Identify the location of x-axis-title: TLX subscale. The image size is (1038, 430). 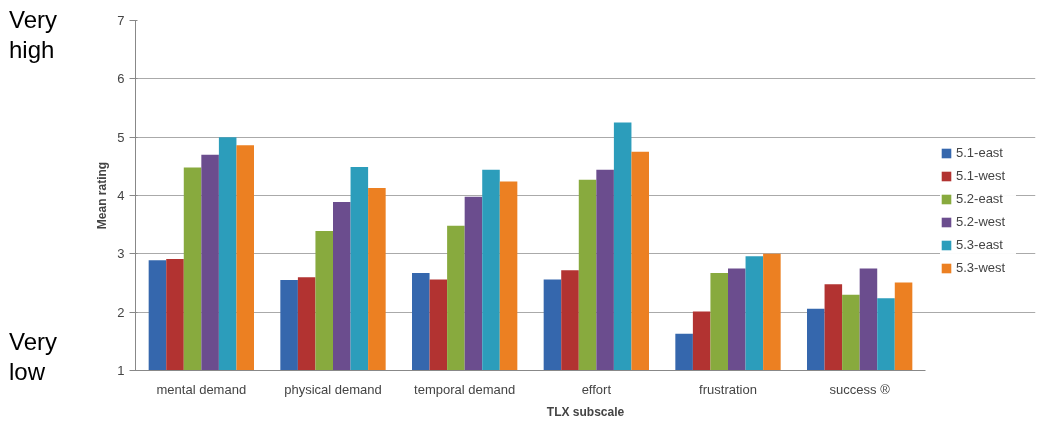
(585, 411).